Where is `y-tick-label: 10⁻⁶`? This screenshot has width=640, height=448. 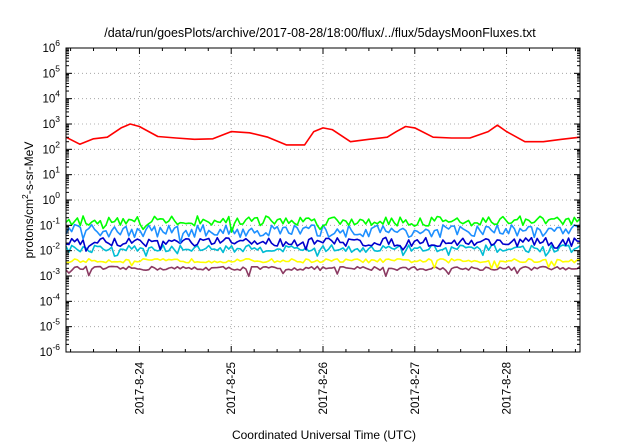 y-tick-label: 10⁻⁶ is located at coordinates (50, 350).